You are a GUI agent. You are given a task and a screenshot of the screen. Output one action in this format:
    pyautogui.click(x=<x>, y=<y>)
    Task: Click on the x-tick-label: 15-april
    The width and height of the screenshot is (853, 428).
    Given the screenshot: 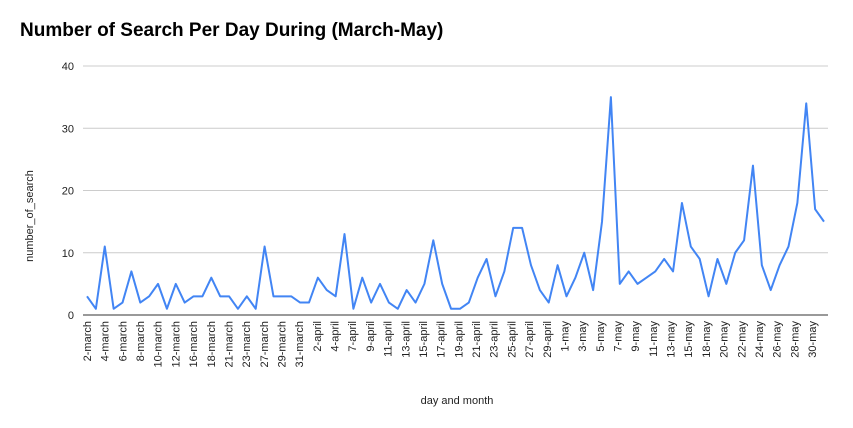 What is the action you would take?
    pyautogui.click(x=424, y=339)
    